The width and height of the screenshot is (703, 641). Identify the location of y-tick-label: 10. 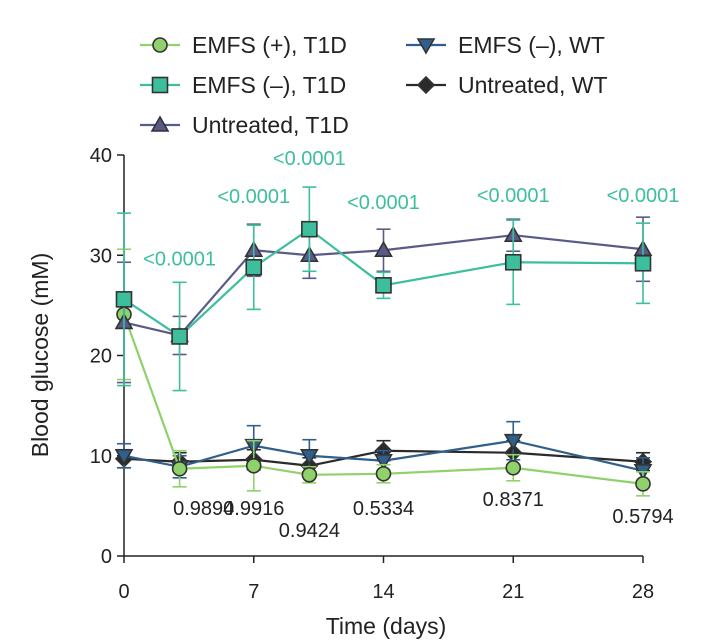
(101, 457).